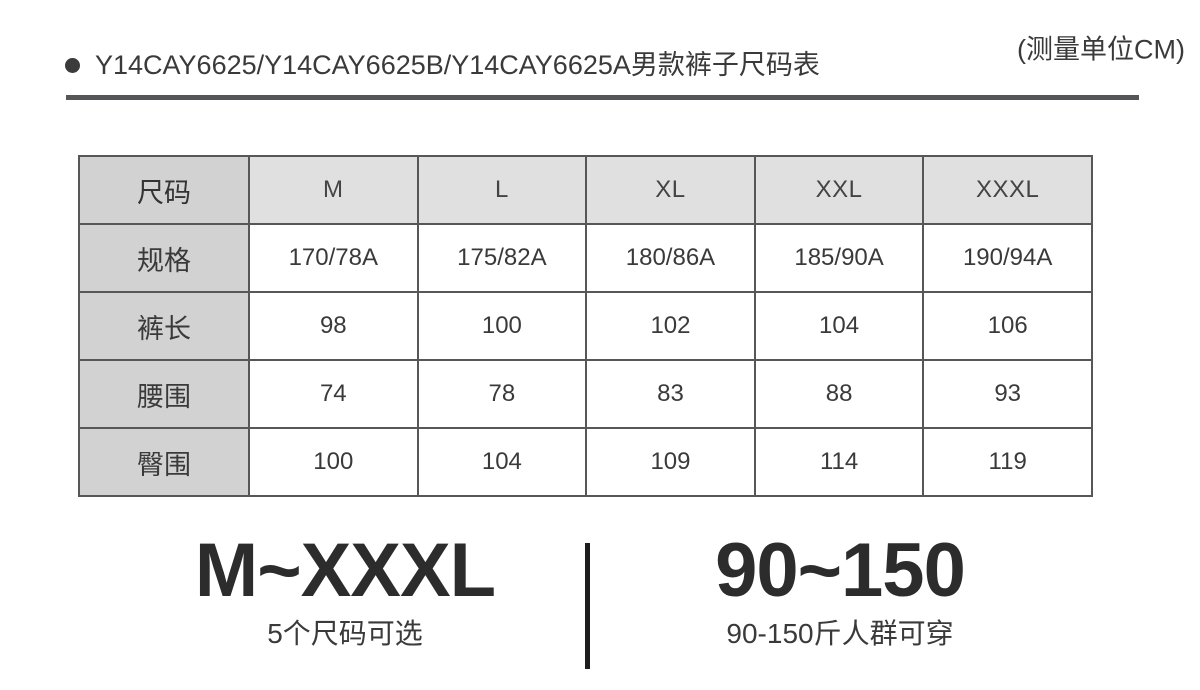 The width and height of the screenshot is (1200, 690). Describe the element at coordinates (839, 462) in the screenshot. I see `cell-hip-xxl: 114` at that location.